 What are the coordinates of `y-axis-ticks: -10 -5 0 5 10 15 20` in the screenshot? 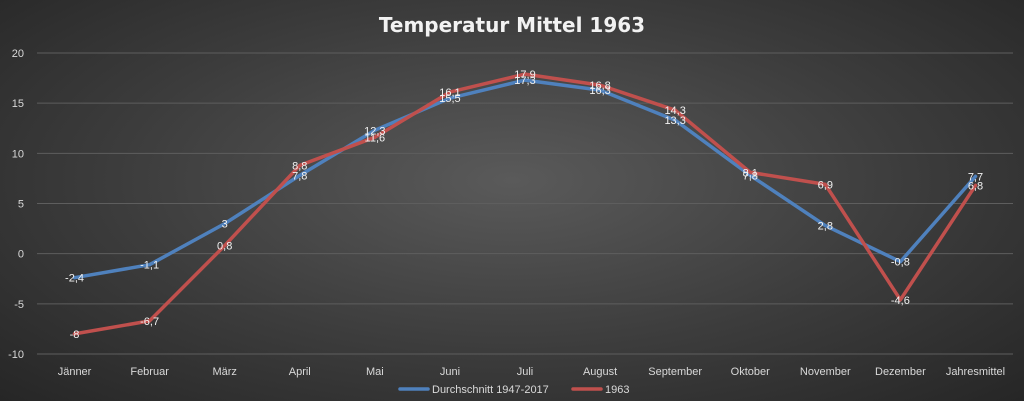 It's located at (16, 204).